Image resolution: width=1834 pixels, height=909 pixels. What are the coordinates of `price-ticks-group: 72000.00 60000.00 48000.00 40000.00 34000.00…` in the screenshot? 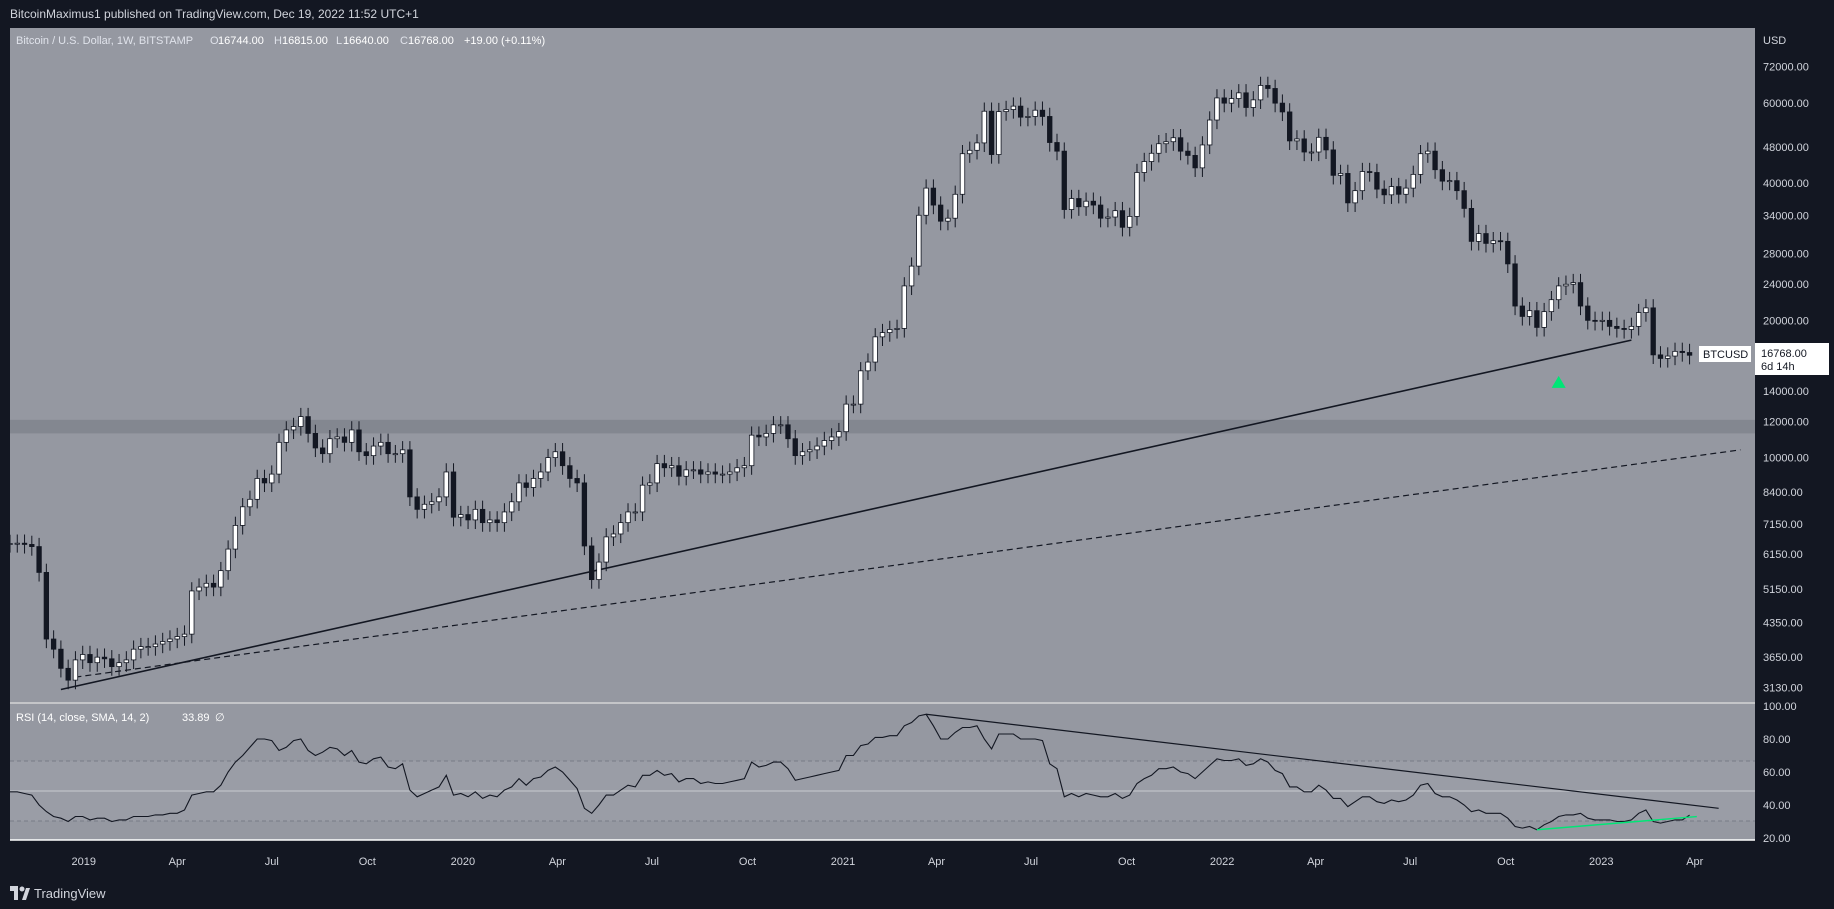 It's located at (1786, 378).